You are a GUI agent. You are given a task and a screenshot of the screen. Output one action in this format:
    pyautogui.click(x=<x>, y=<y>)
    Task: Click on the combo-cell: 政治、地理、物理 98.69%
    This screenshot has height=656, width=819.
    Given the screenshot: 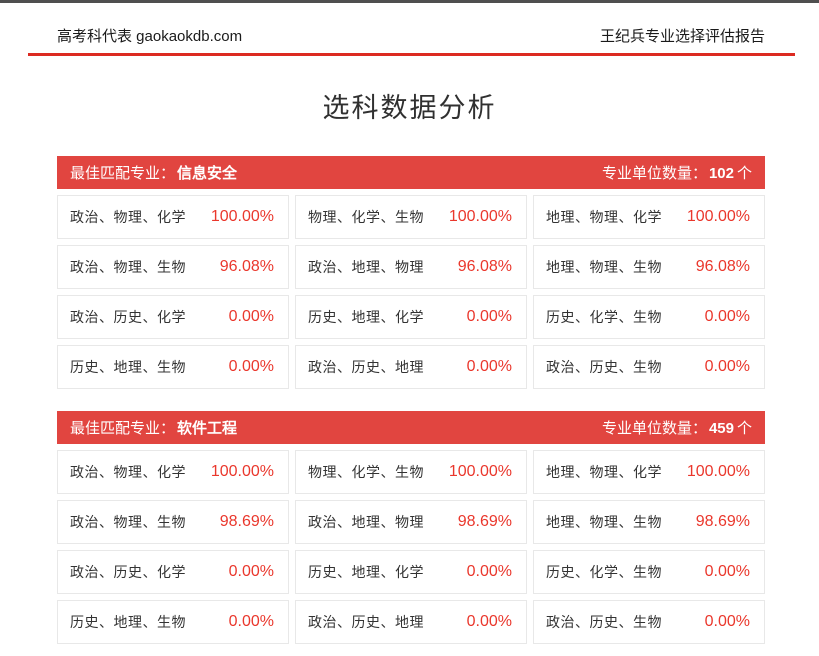 What is the action you would take?
    pyautogui.click(x=411, y=522)
    